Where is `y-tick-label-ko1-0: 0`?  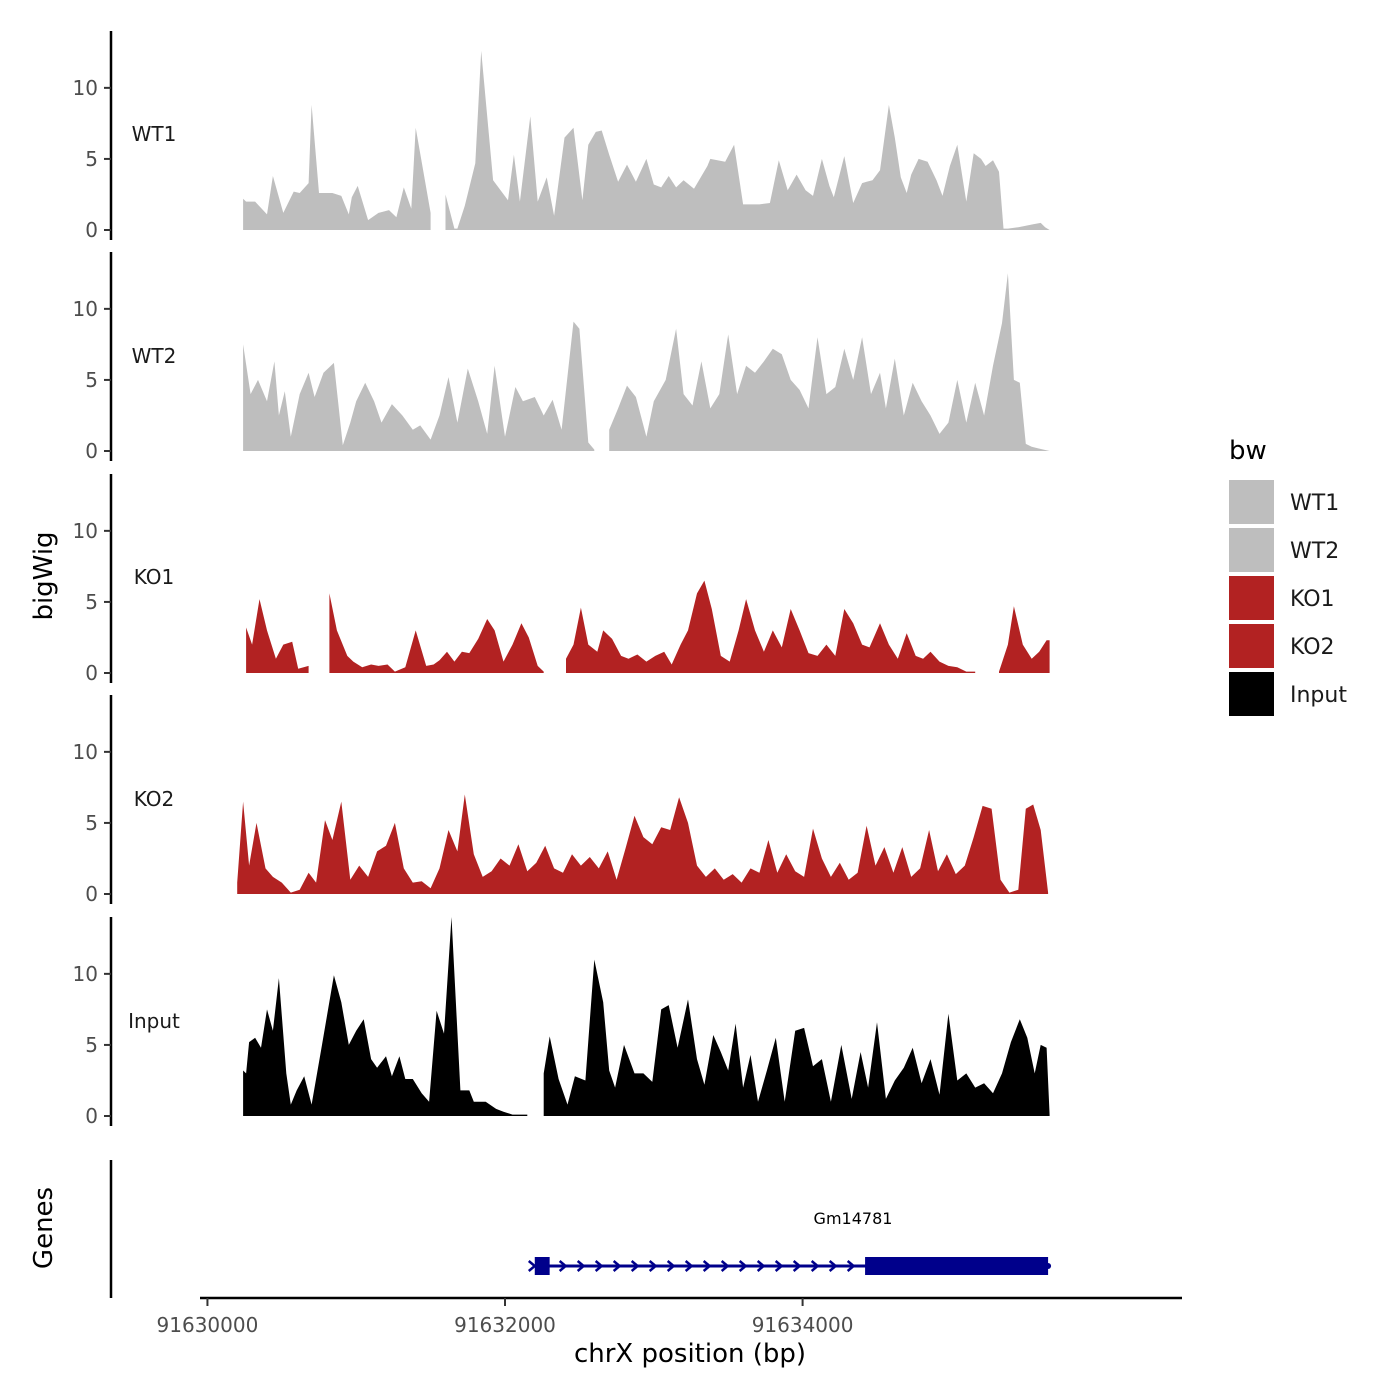
y-tick-label-ko1-0: 0 is located at coordinates (91, 673).